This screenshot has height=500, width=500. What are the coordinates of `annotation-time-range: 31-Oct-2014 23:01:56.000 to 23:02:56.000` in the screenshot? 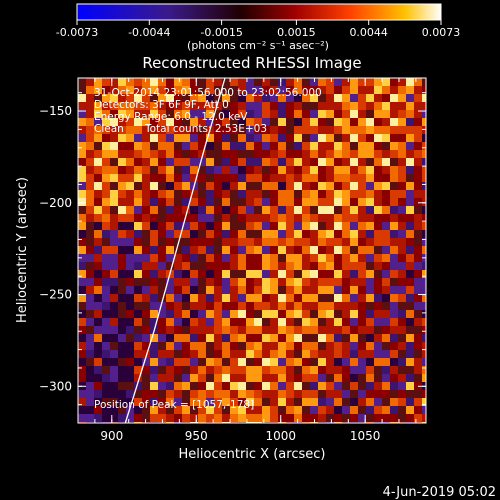 It's located at (208, 93).